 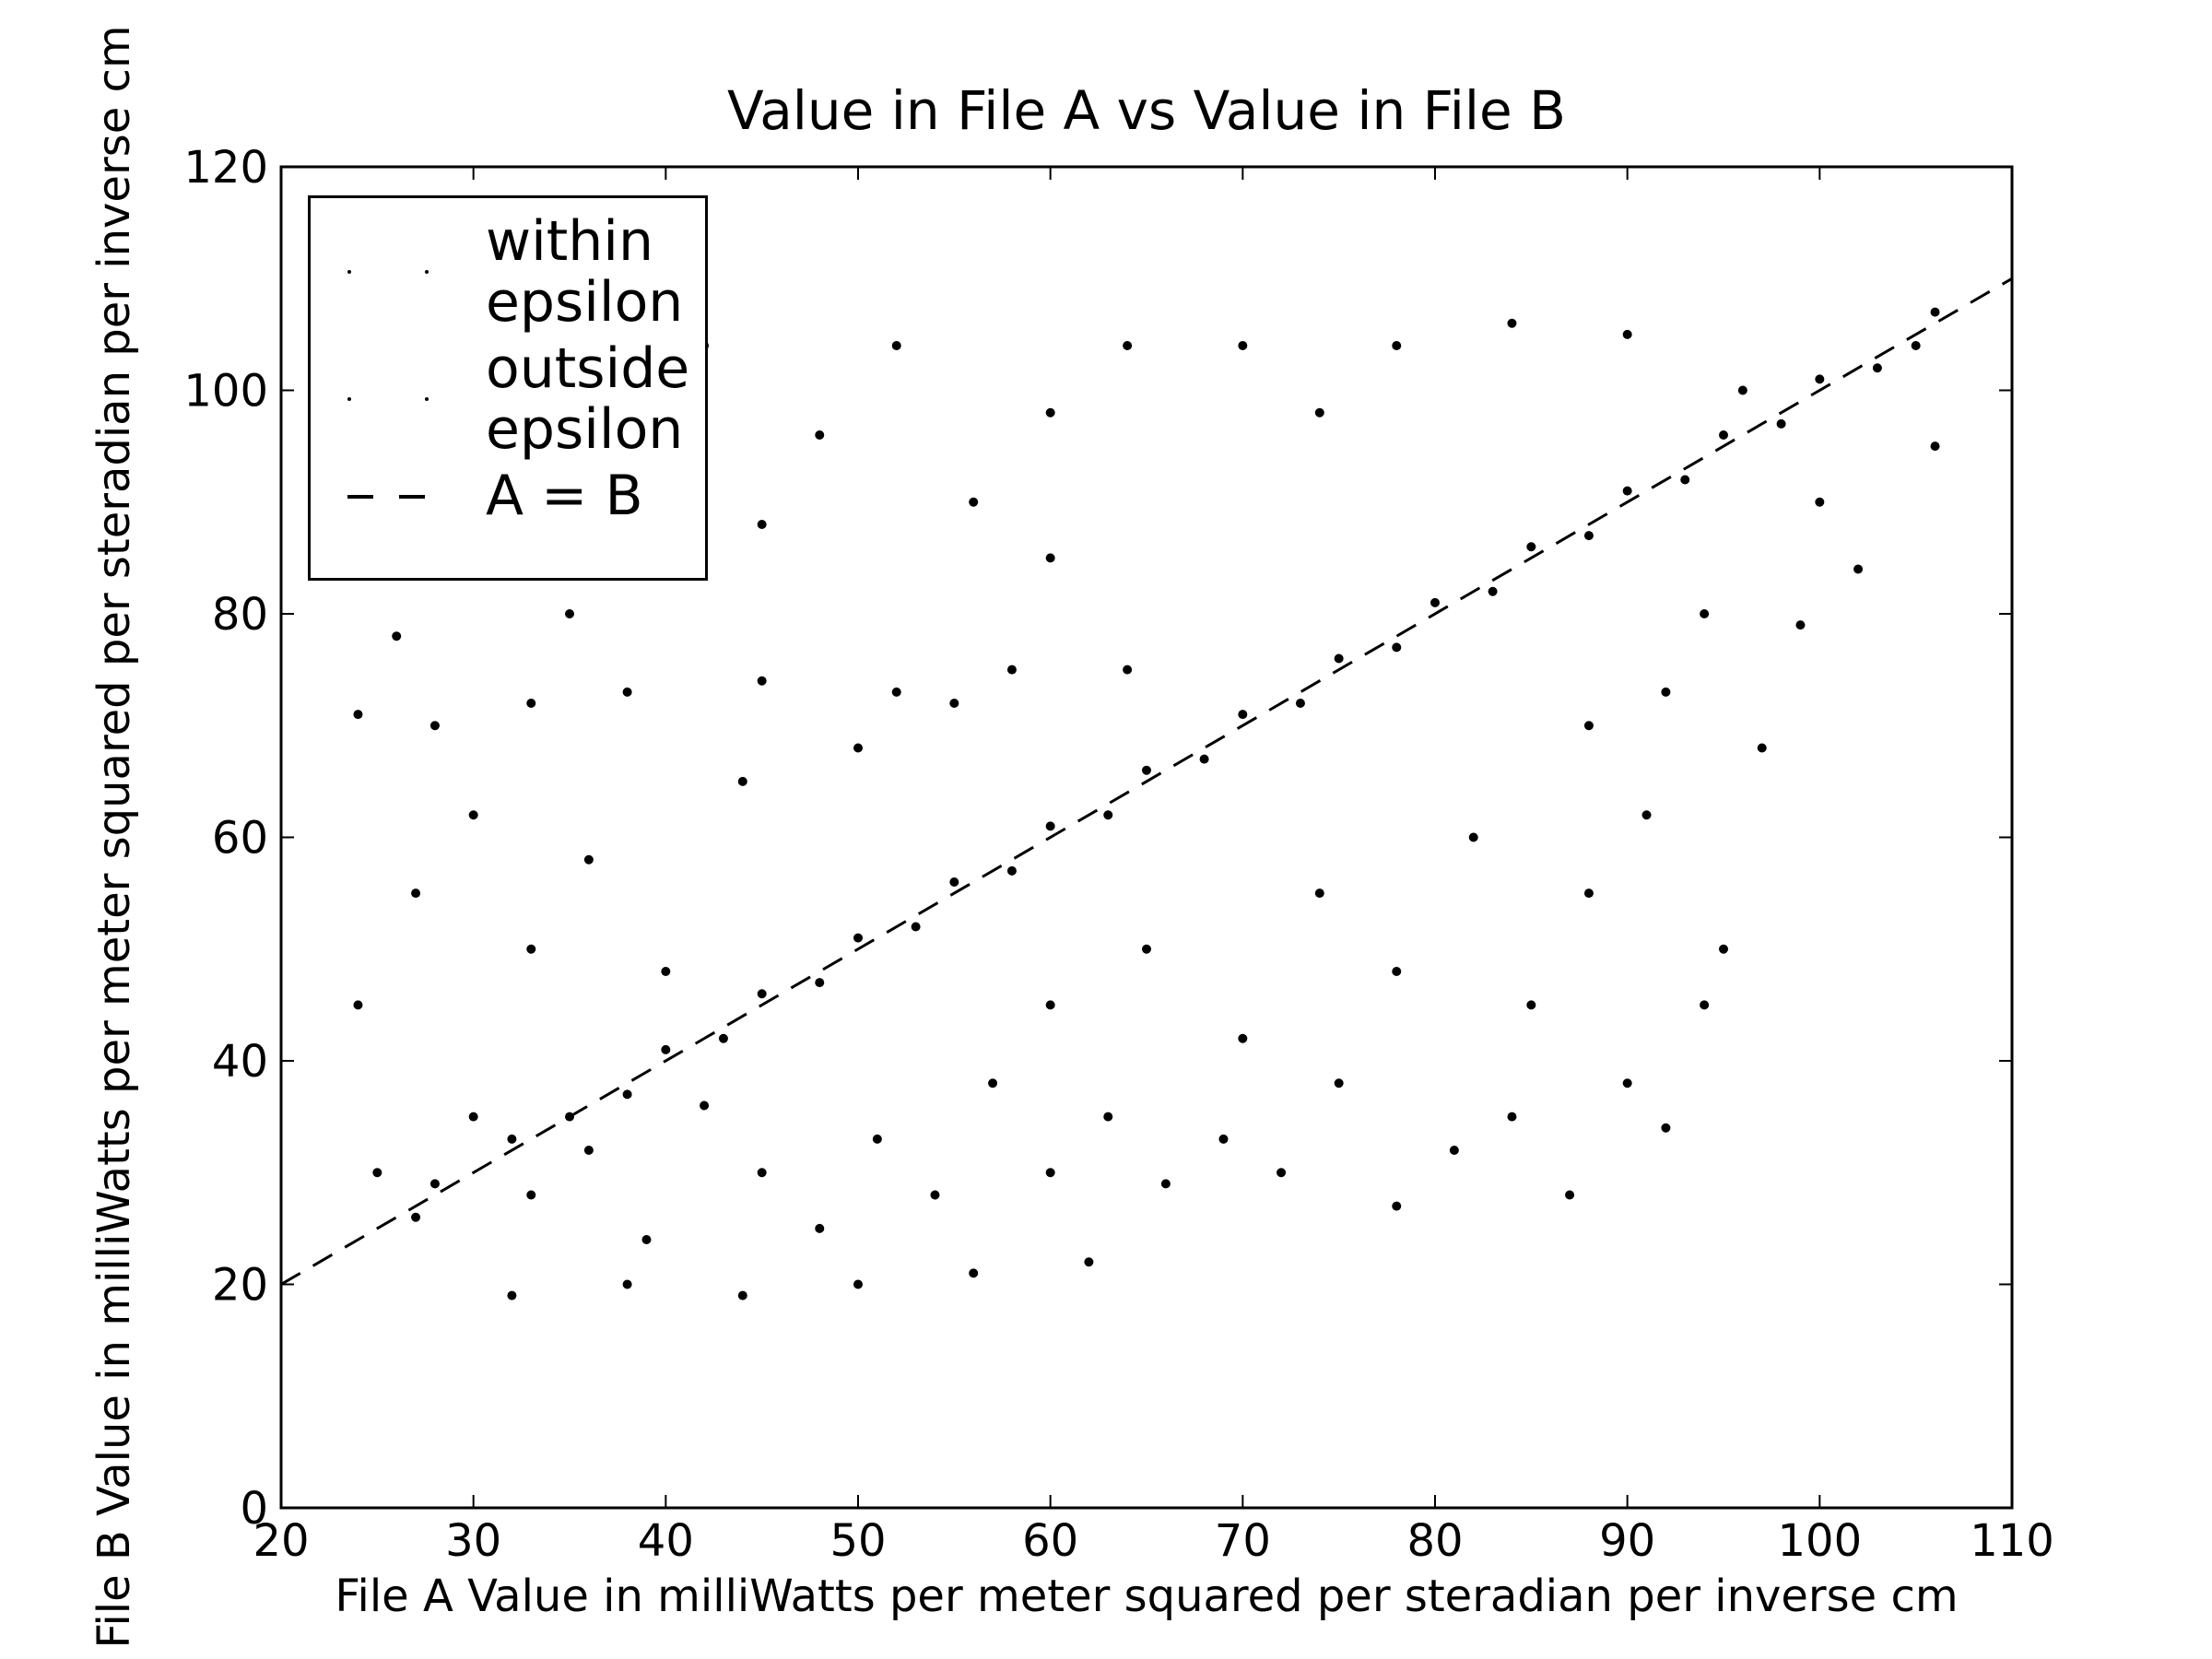 What do you see at coordinates (240, 1062) in the screenshot?
I see `y-tick-label: 40` at bounding box center [240, 1062].